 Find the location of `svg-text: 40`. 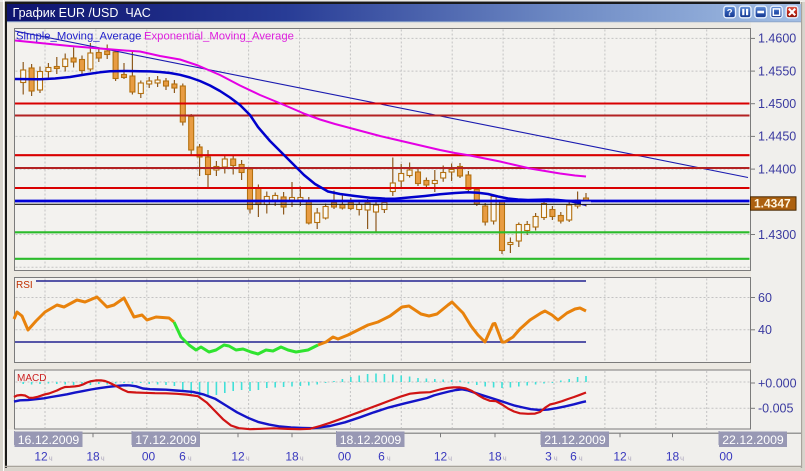

svg-text: 40 is located at coordinates (765, 330).